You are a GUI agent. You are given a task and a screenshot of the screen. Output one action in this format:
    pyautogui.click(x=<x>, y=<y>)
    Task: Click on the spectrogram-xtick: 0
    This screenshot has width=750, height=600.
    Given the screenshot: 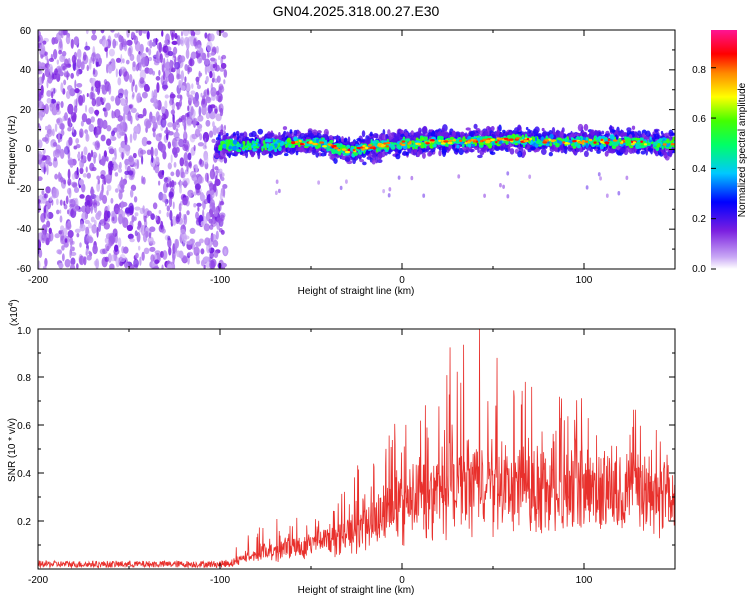 What is the action you would take?
    pyautogui.click(x=402, y=280)
    